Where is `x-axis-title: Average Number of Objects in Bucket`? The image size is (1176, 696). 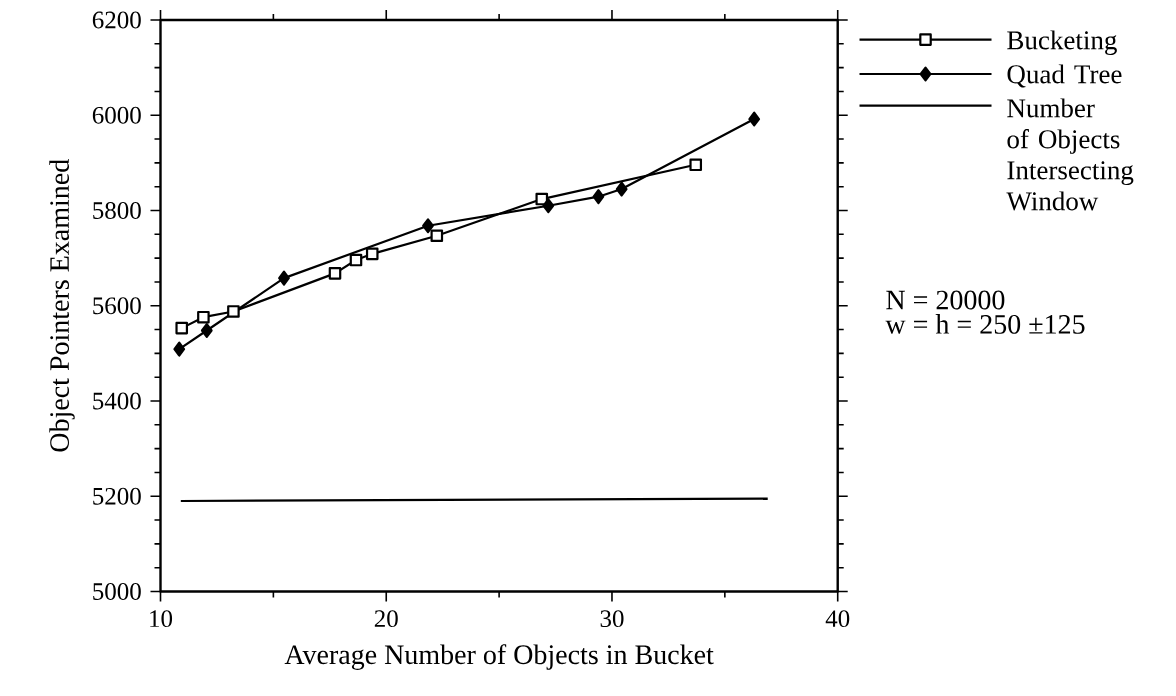 x-axis-title: Average Number of Objects in Bucket is located at coordinates (499, 657).